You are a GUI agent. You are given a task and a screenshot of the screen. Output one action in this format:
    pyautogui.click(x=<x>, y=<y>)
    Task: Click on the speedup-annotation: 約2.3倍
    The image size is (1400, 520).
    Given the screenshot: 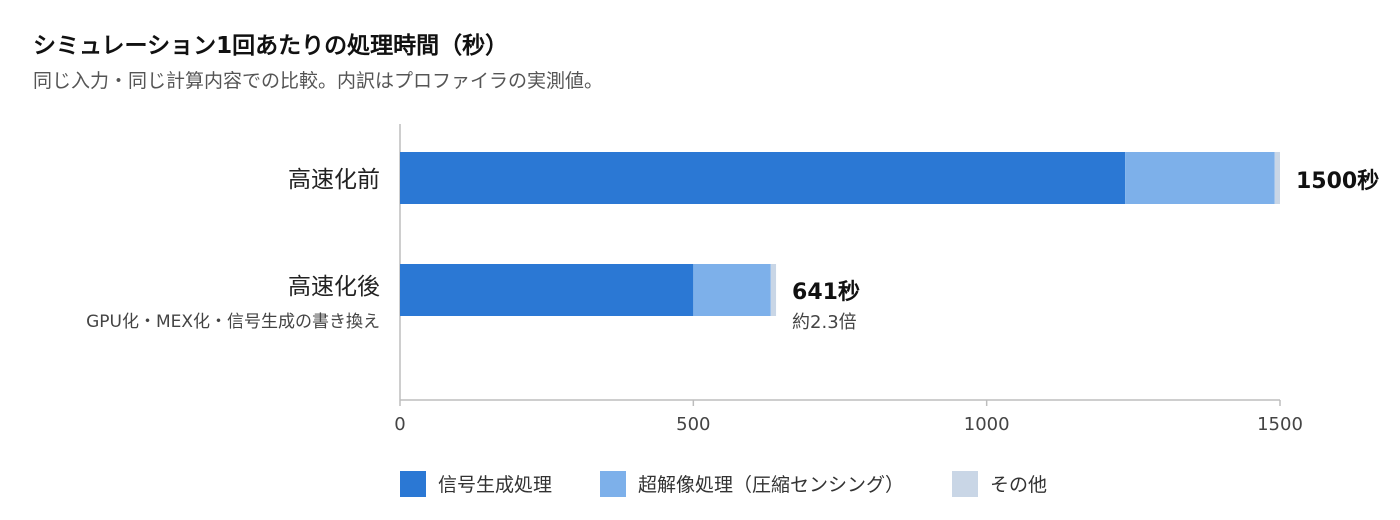 What is the action you would take?
    pyautogui.click(x=824, y=322)
    